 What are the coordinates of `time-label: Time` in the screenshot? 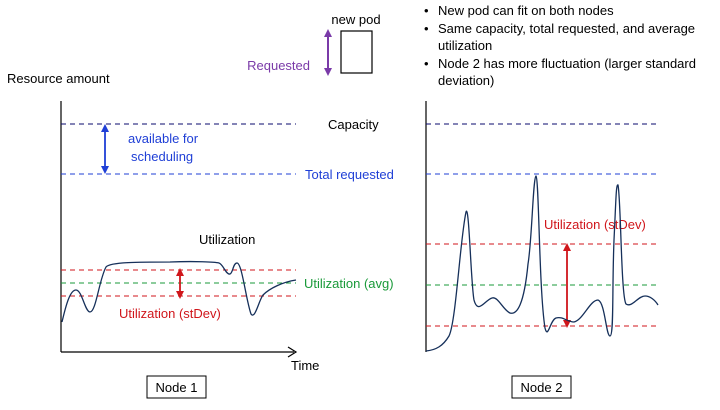 It's located at (305, 365).